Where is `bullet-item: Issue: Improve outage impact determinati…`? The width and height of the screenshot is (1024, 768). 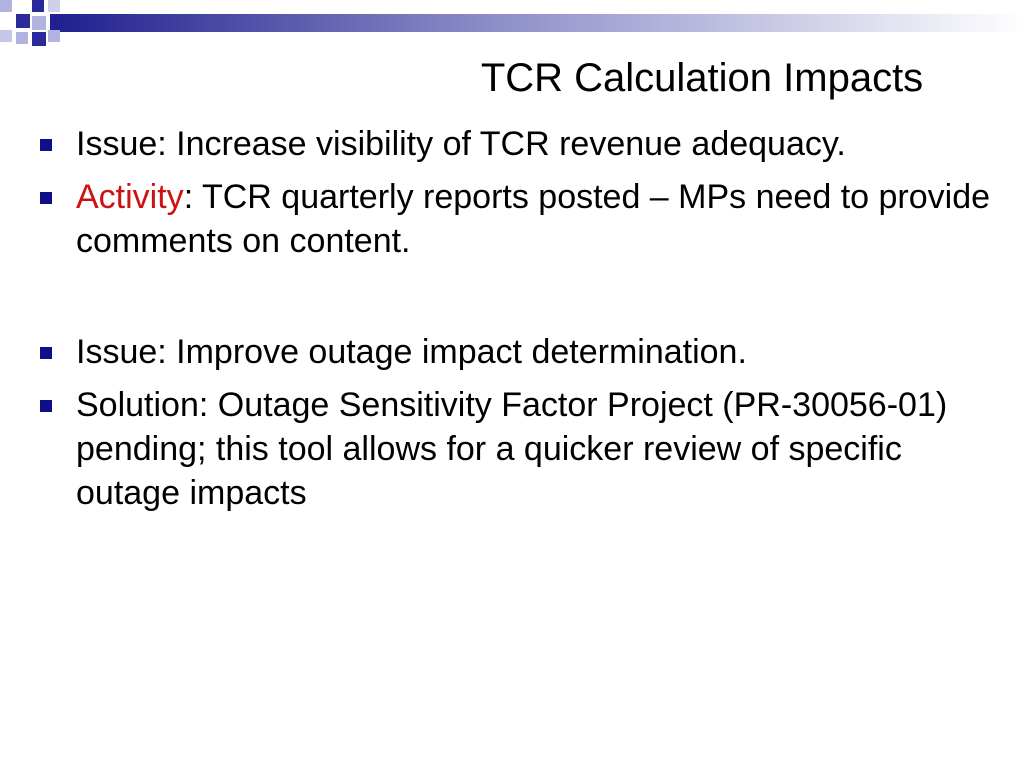
bullet-item: Issue: Improve outage impact determinati… is located at coordinates (520, 352).